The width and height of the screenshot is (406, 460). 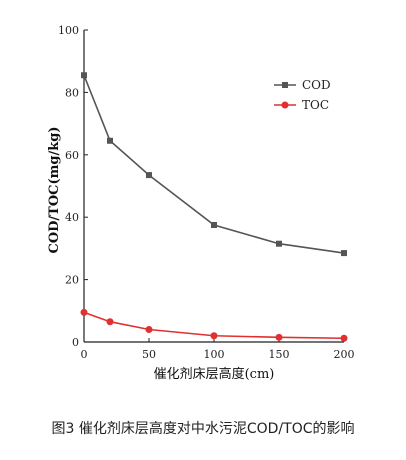 I want to click on legend-toc-marker, so click(x=285, y=105).